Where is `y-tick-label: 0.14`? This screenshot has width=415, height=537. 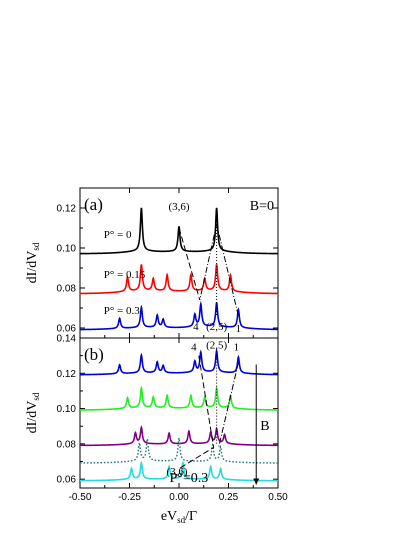 y-tick-label: 0.14 is located at coordinates (67, 339).